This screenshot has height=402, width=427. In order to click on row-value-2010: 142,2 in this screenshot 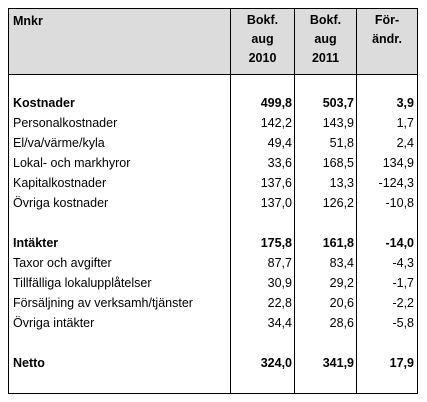, I will do `click(276, 123)`.